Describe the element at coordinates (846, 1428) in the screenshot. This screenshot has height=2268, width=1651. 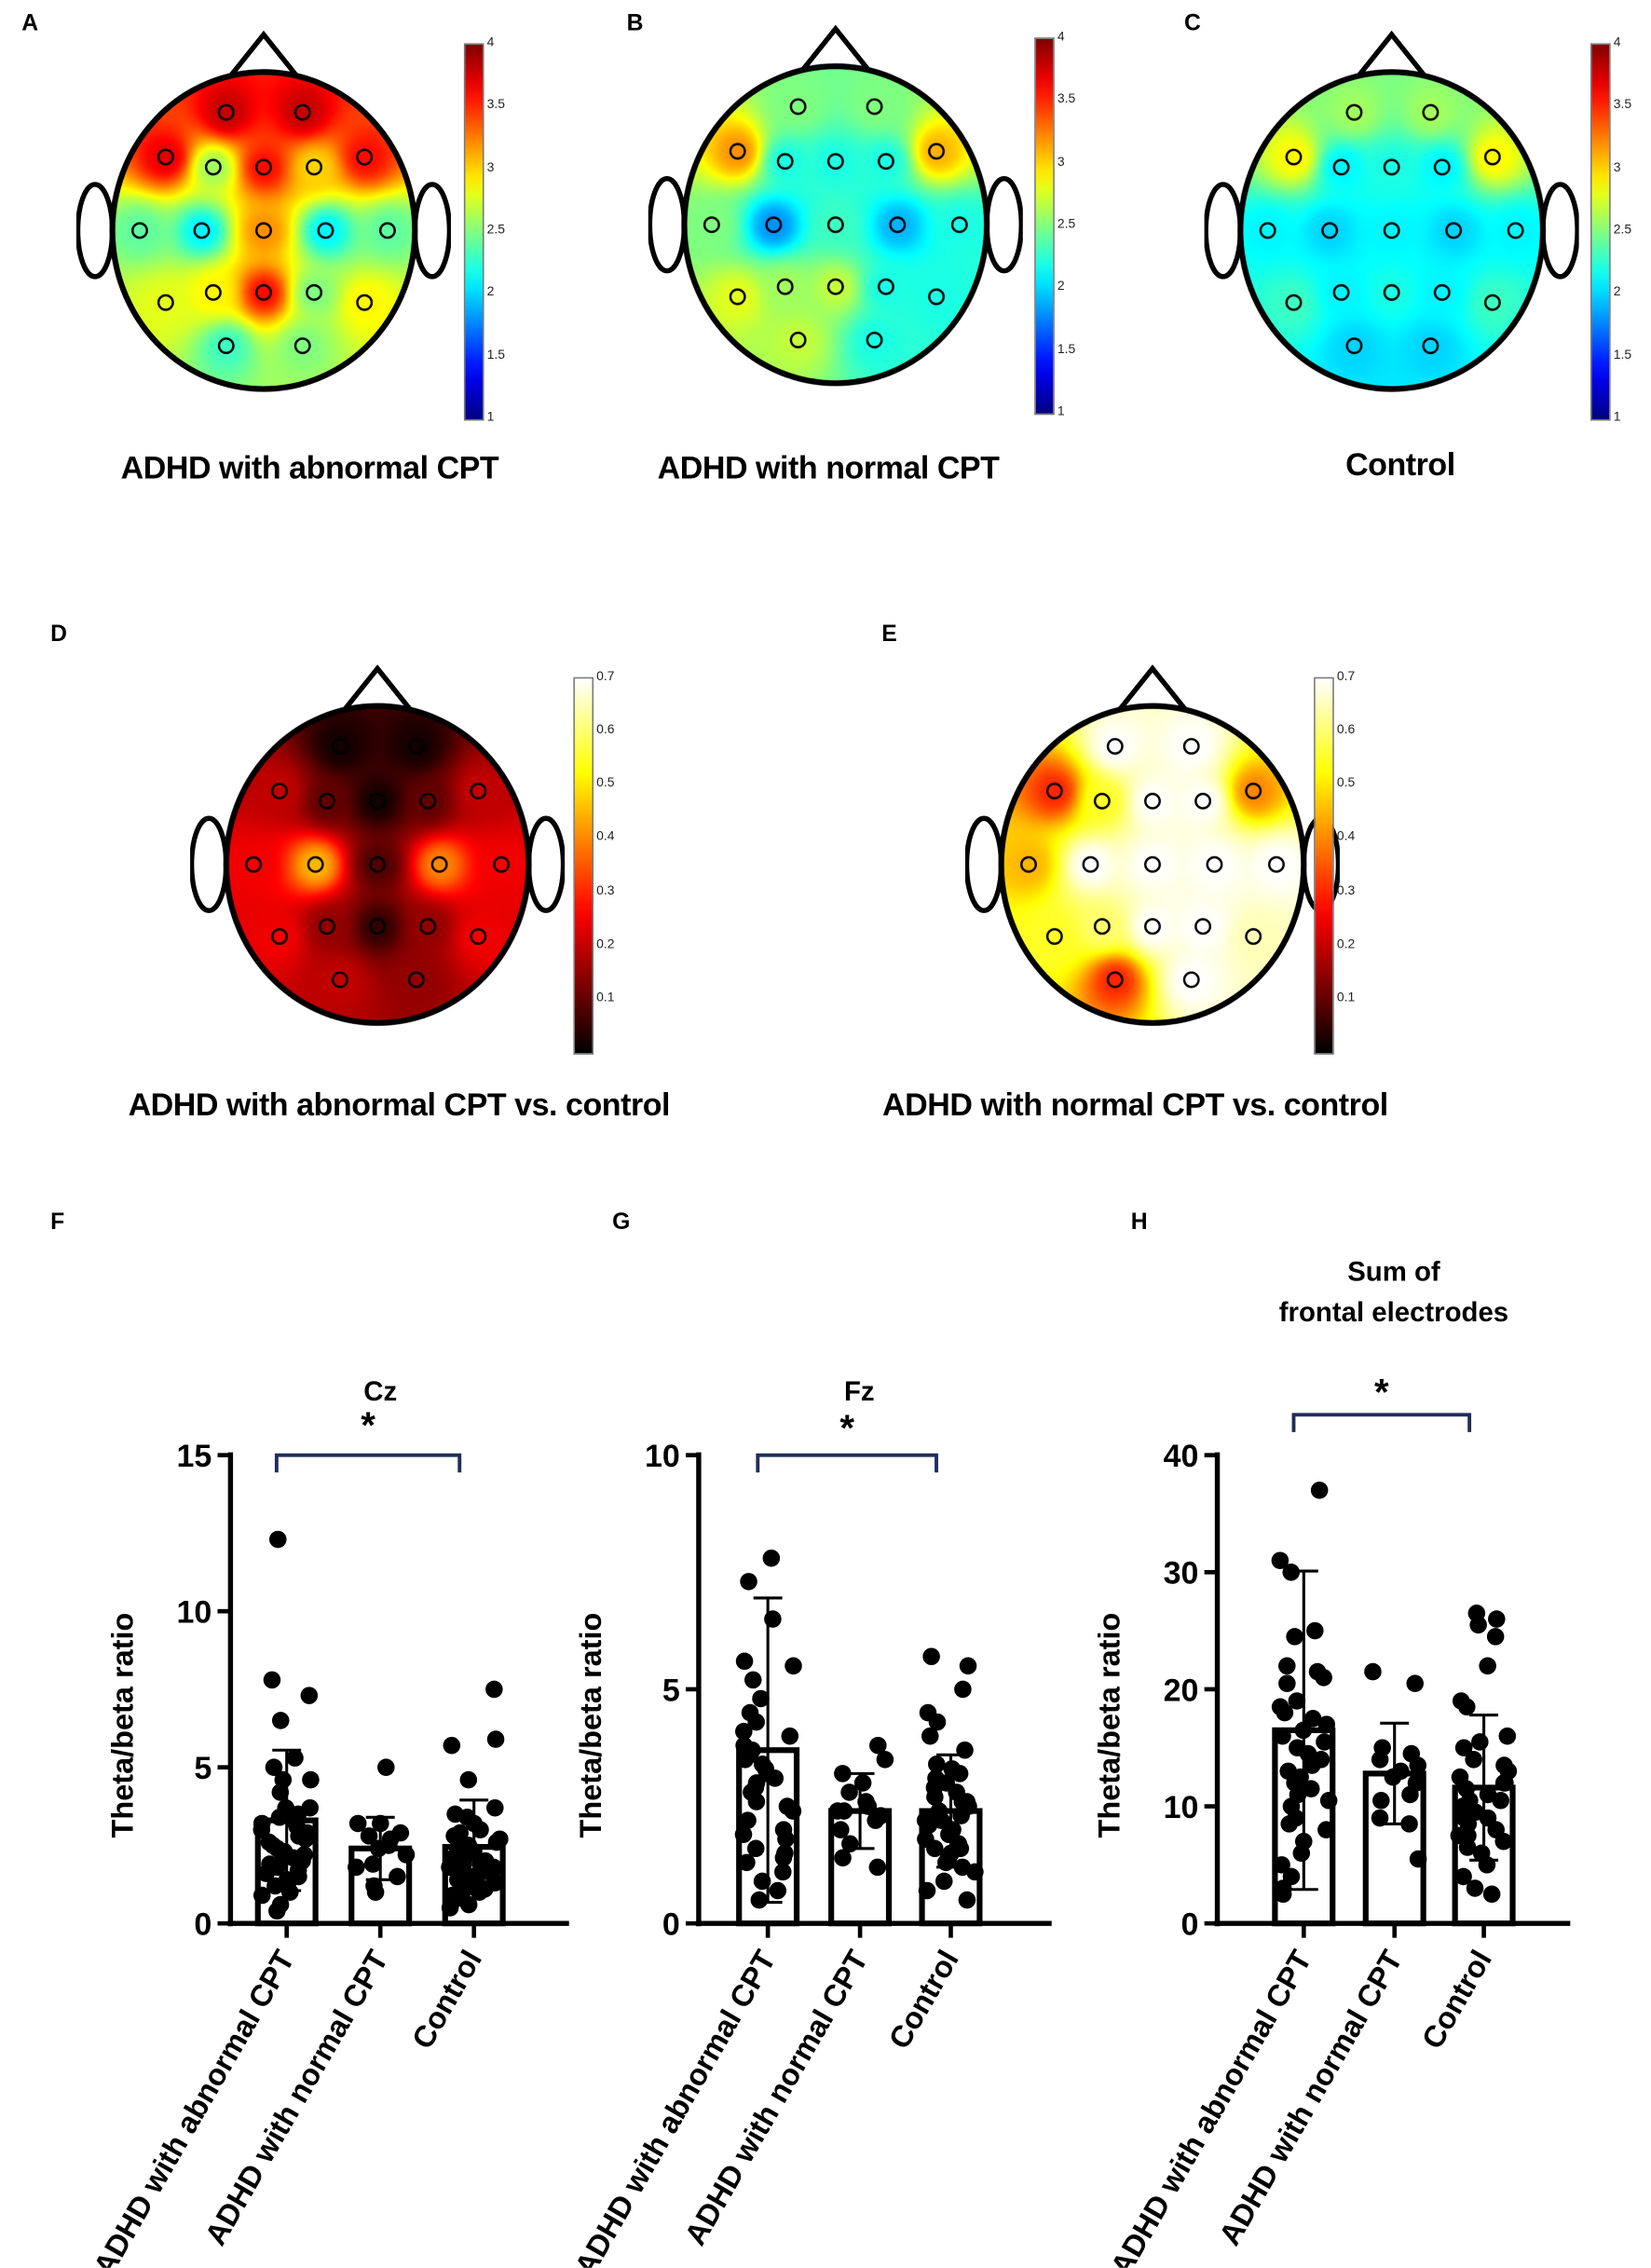
I see `significance-star: *` at that location.